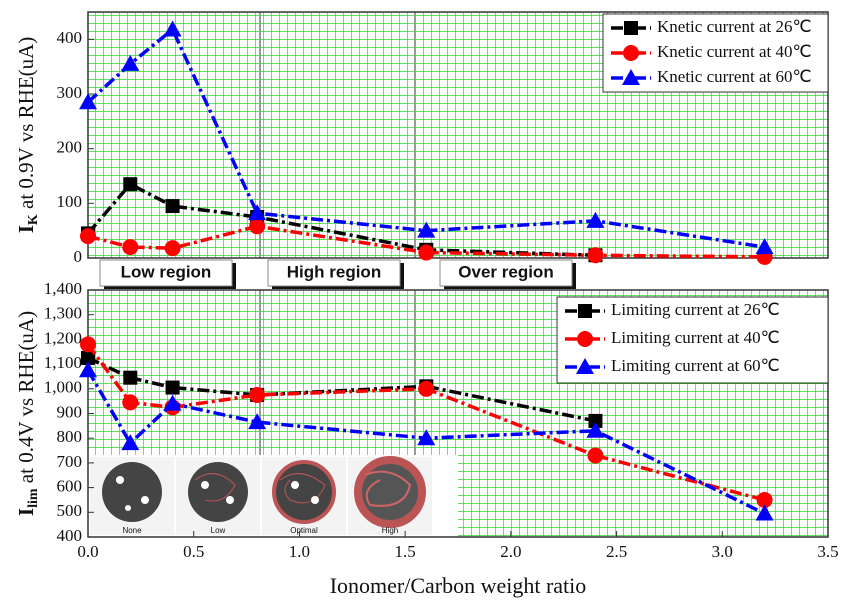 The width and height of the screenshot is (843, 601). What do you see at coordinates (70, 436) in the screenshot?
I see `y-tick-label: 800` at bounding box center [70, 436].